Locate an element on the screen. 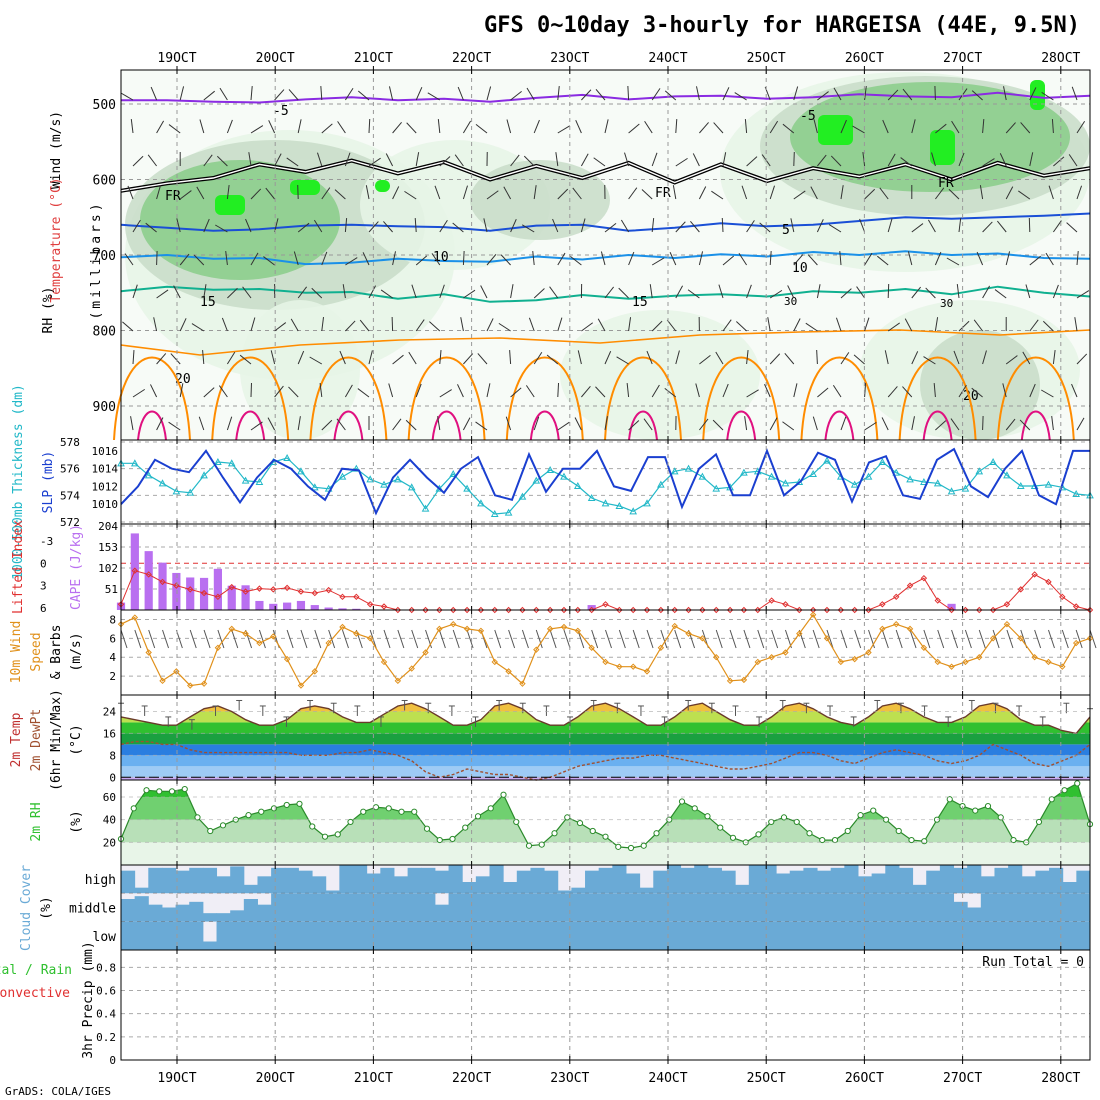 Image resolution: width=1100 pixels, height=1100 pixels. y-label-li: Lifted Index is located at coordinates (18, 567).